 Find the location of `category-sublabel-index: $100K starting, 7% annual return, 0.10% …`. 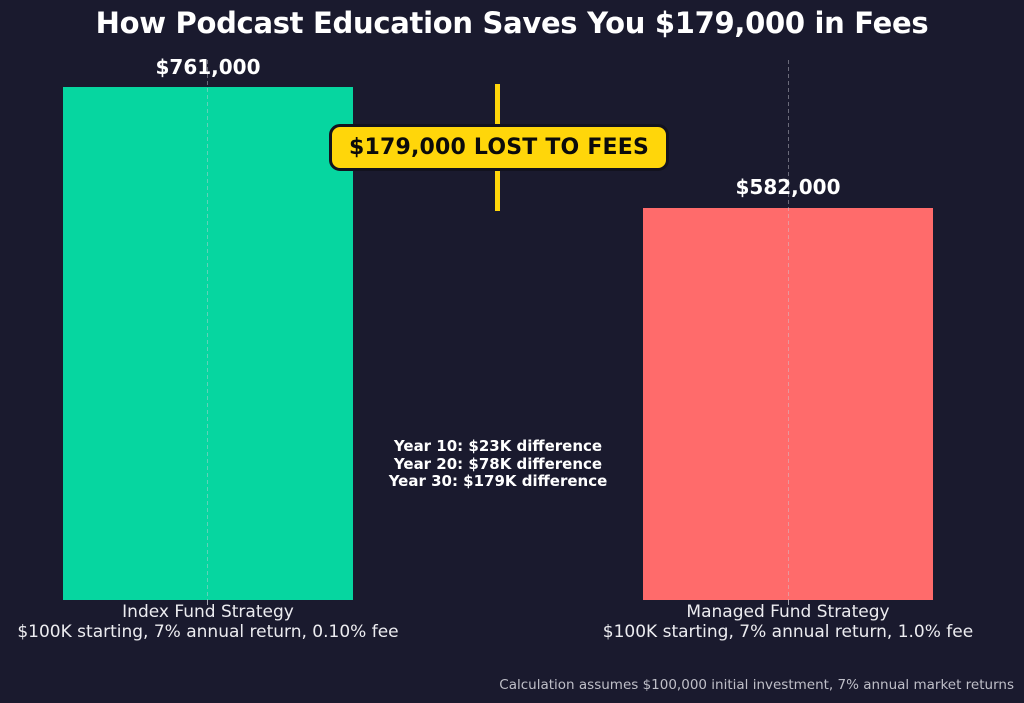

category-sublabel-index: $100K starting, 7% annual return, 0.10% … is located at coordinates (208, 631).